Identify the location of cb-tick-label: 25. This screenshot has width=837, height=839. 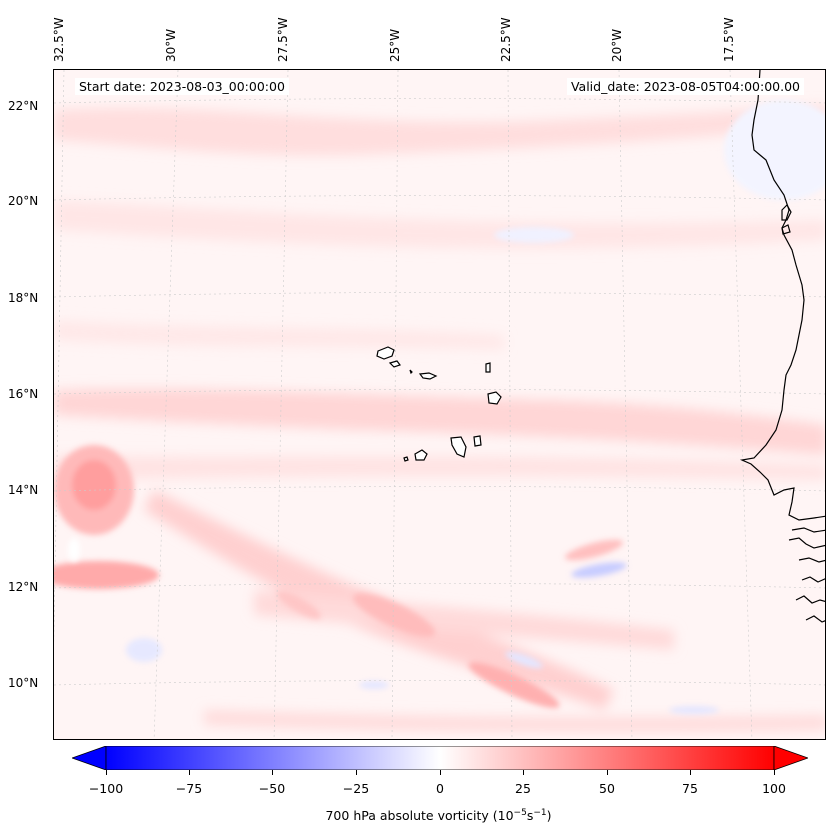
(523, 788).